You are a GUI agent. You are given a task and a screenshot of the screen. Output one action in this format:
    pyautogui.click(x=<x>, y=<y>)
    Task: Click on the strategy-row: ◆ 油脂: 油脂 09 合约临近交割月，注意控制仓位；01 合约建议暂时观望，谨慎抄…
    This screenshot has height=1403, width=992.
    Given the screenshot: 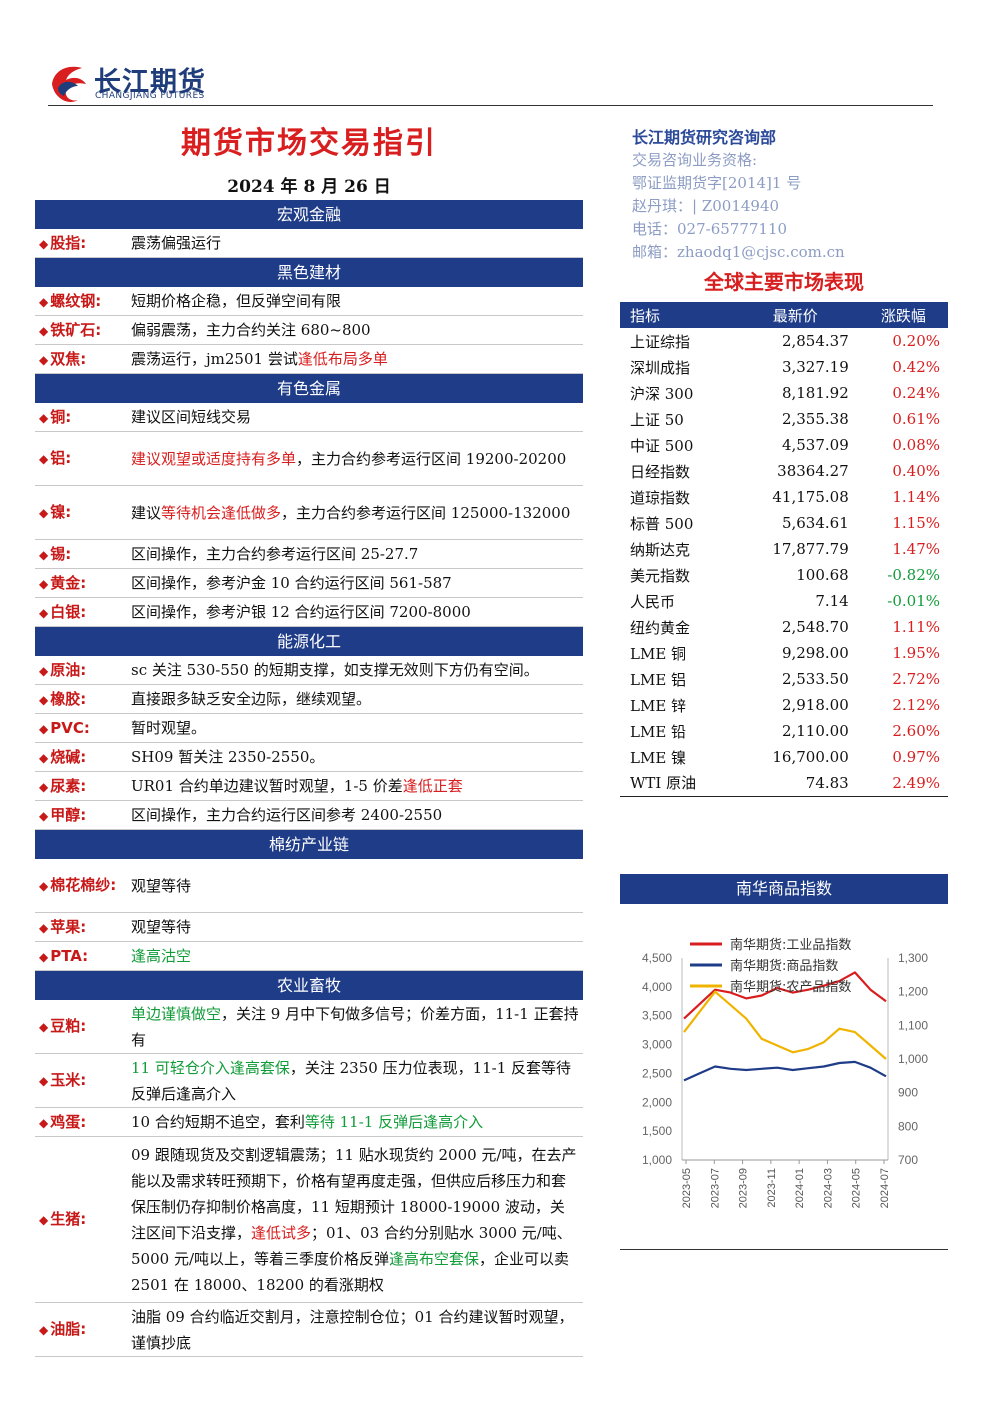 What is the action you would take?
    pyautogui.click(x=309, y=1330)
    